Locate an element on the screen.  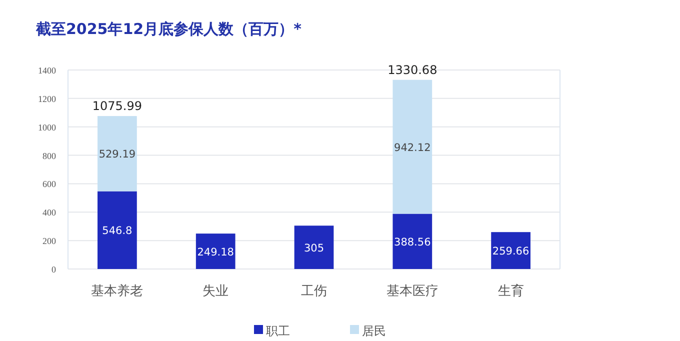
data-label: 259.66 is located at coordinates (511, 252).